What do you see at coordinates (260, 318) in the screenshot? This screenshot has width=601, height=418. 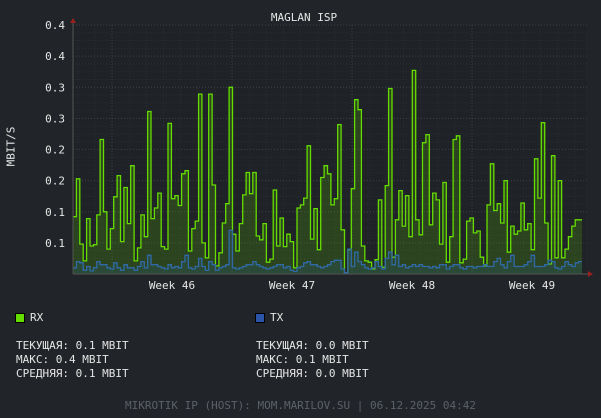 I see `tx-legend-swatch` at bounding box center [260, 318].